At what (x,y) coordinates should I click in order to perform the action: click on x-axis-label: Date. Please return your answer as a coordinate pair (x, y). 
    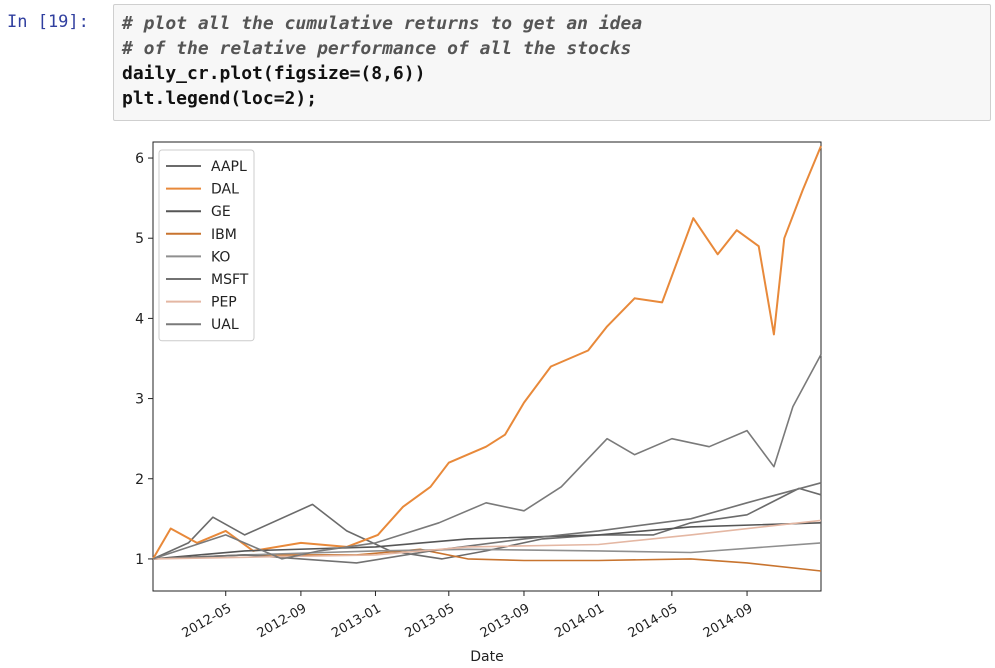
    Looking at the image, I should click on (486, 657).